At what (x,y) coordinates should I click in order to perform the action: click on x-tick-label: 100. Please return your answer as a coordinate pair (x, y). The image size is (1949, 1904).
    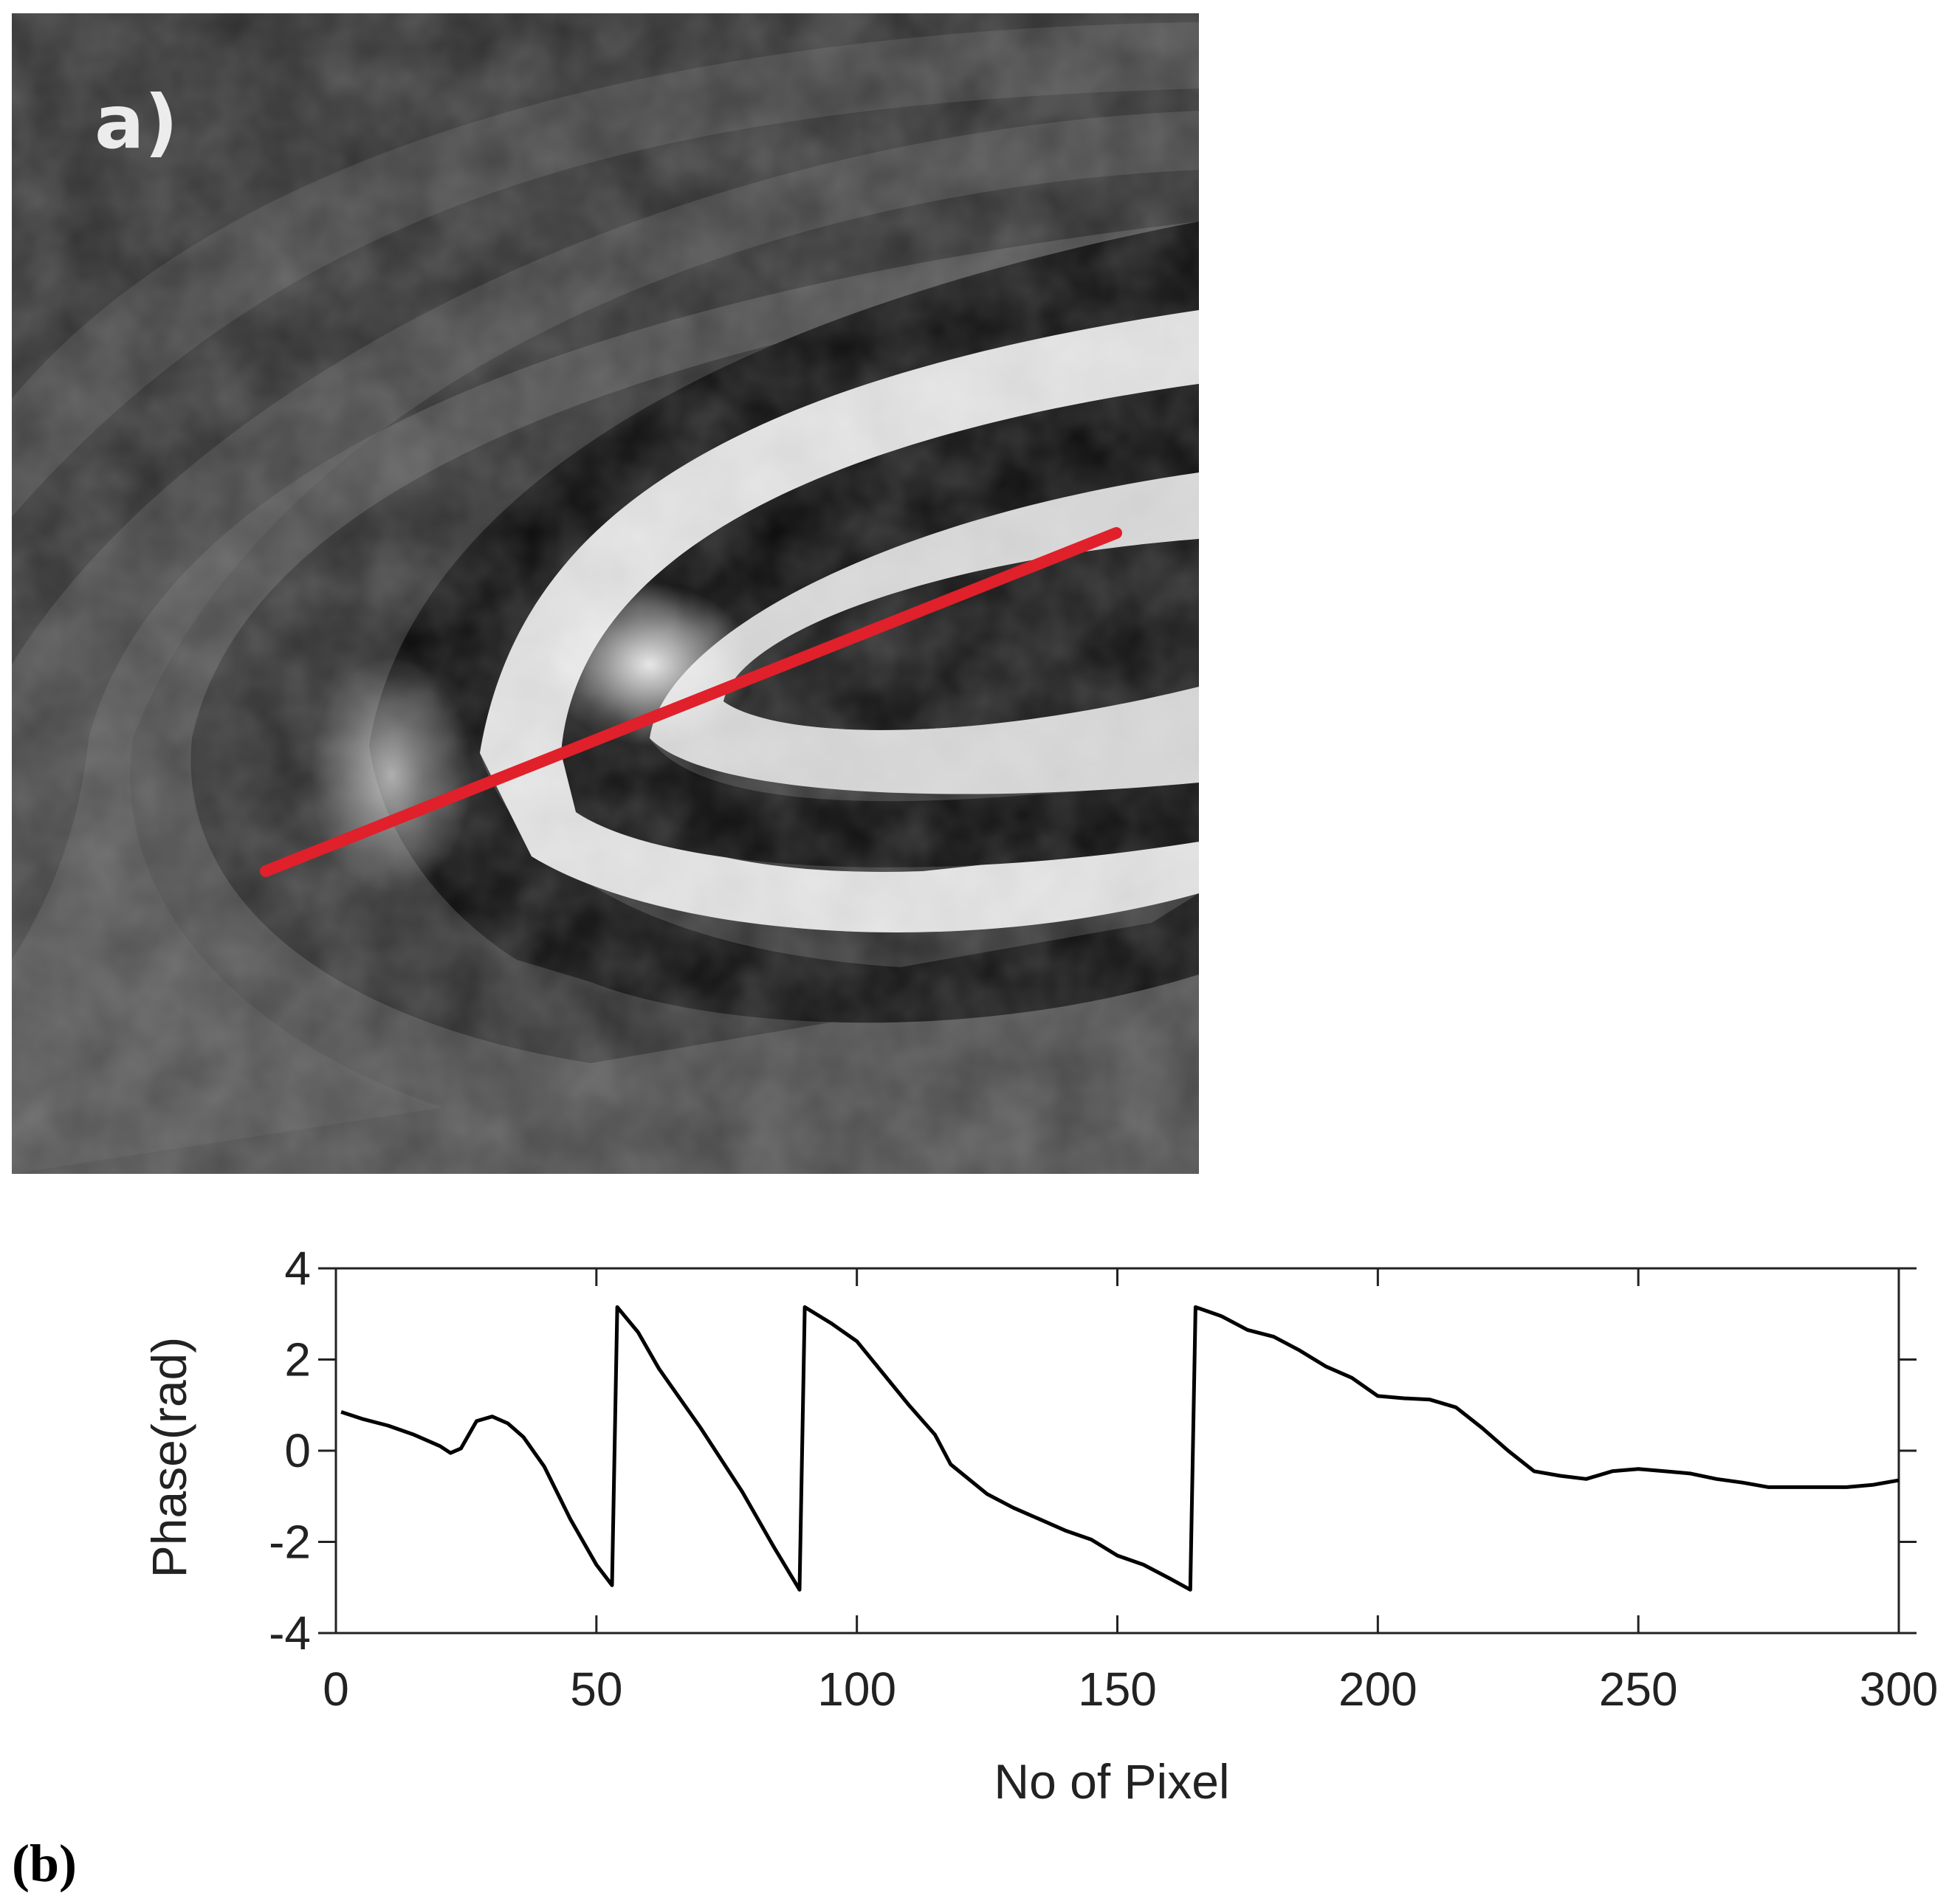
    Looking at the image, I should click on (857, 1689).